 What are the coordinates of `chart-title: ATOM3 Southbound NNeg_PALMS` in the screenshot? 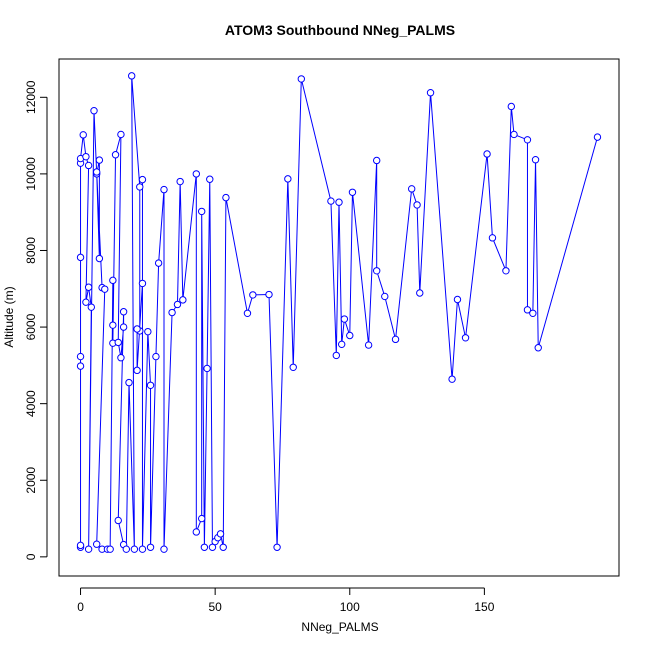 It's located at (340, 30).